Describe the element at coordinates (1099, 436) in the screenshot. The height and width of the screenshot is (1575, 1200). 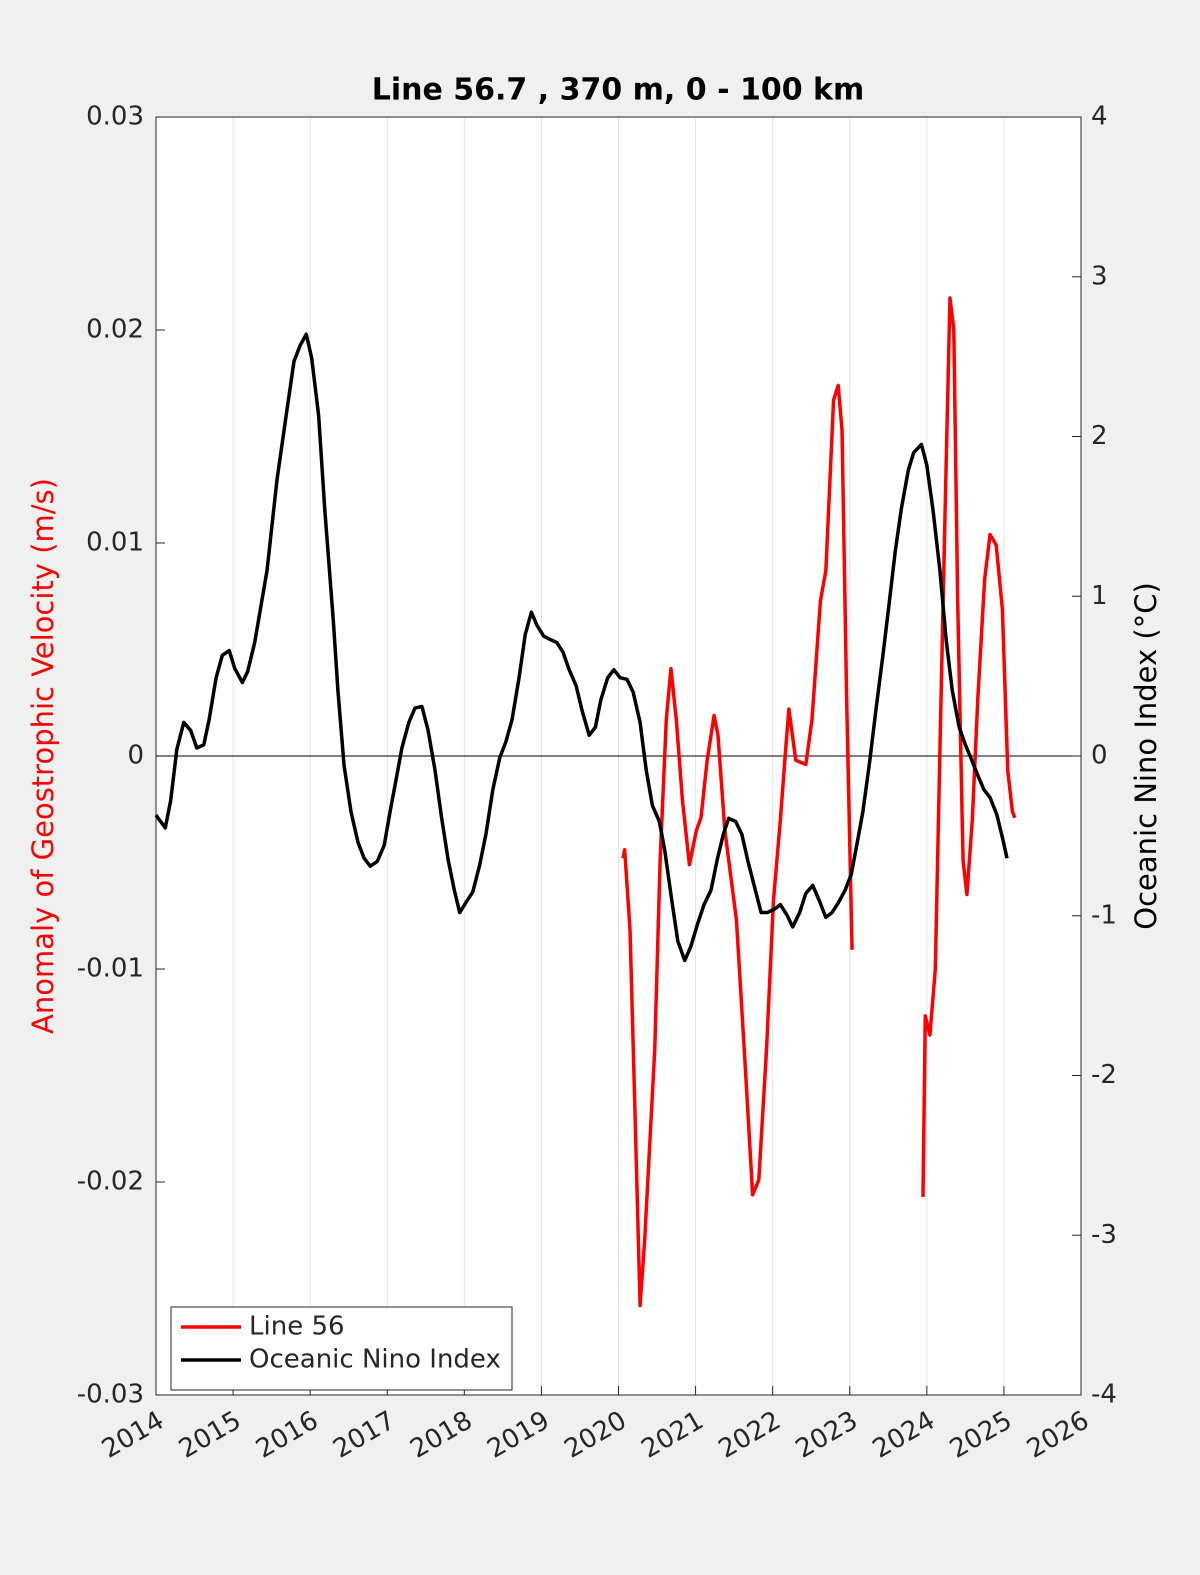
I see `y2-tick-label: 2` at that location.